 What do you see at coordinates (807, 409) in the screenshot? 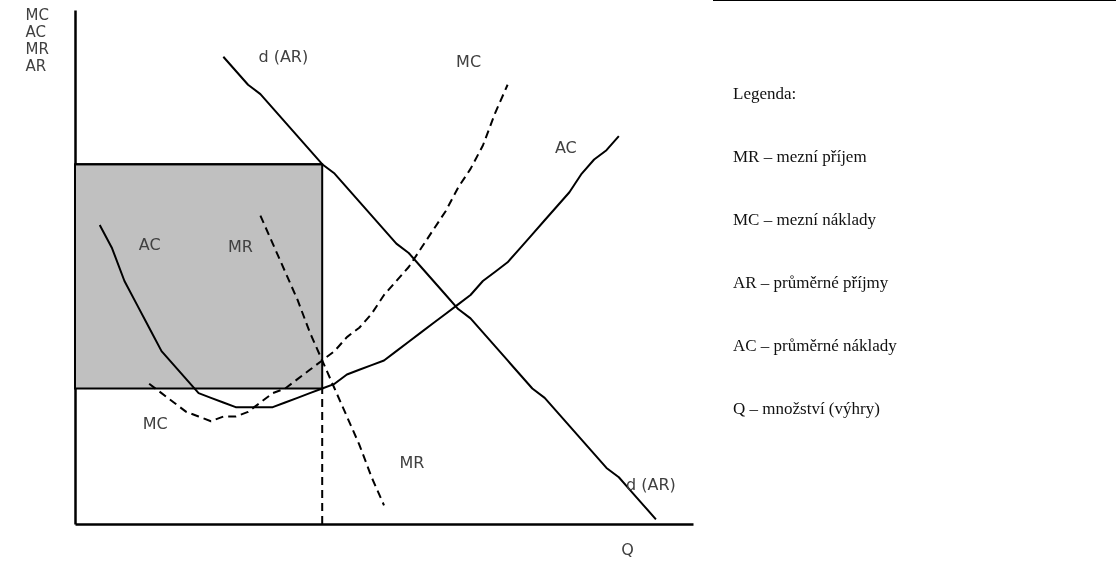
I see `text: Q – množství (výhry)` at bounding box center [807, 409].